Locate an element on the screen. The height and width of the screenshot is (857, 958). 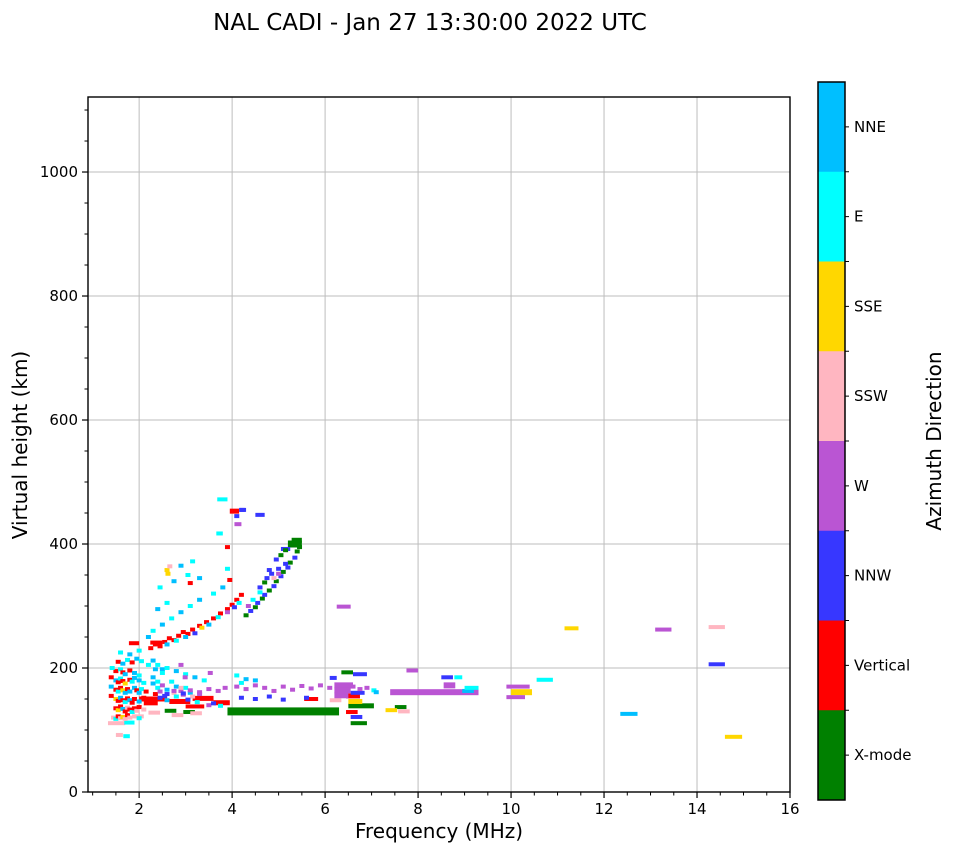
y-tick-label: 600 is located at coordinates (63, 420).